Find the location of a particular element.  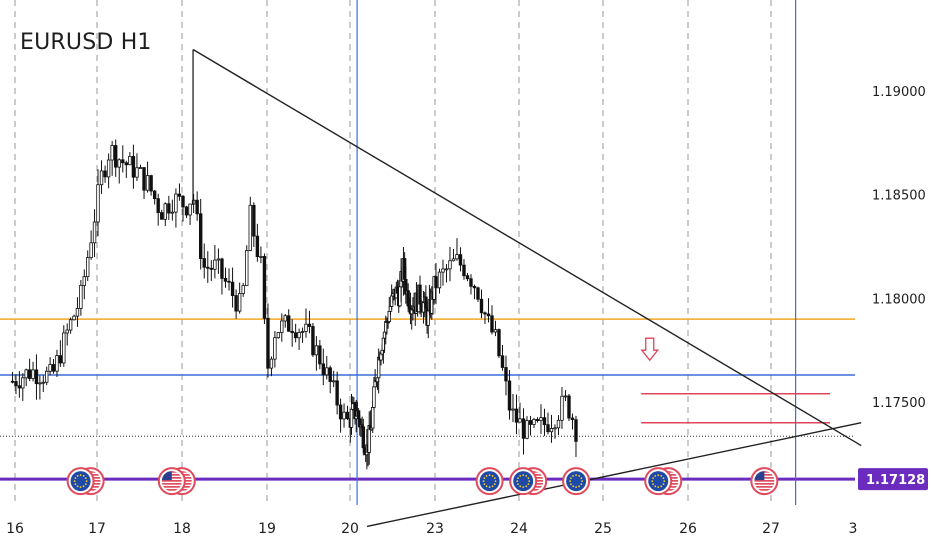

time-tick-label: 20 is located at coordinates (350, 529).